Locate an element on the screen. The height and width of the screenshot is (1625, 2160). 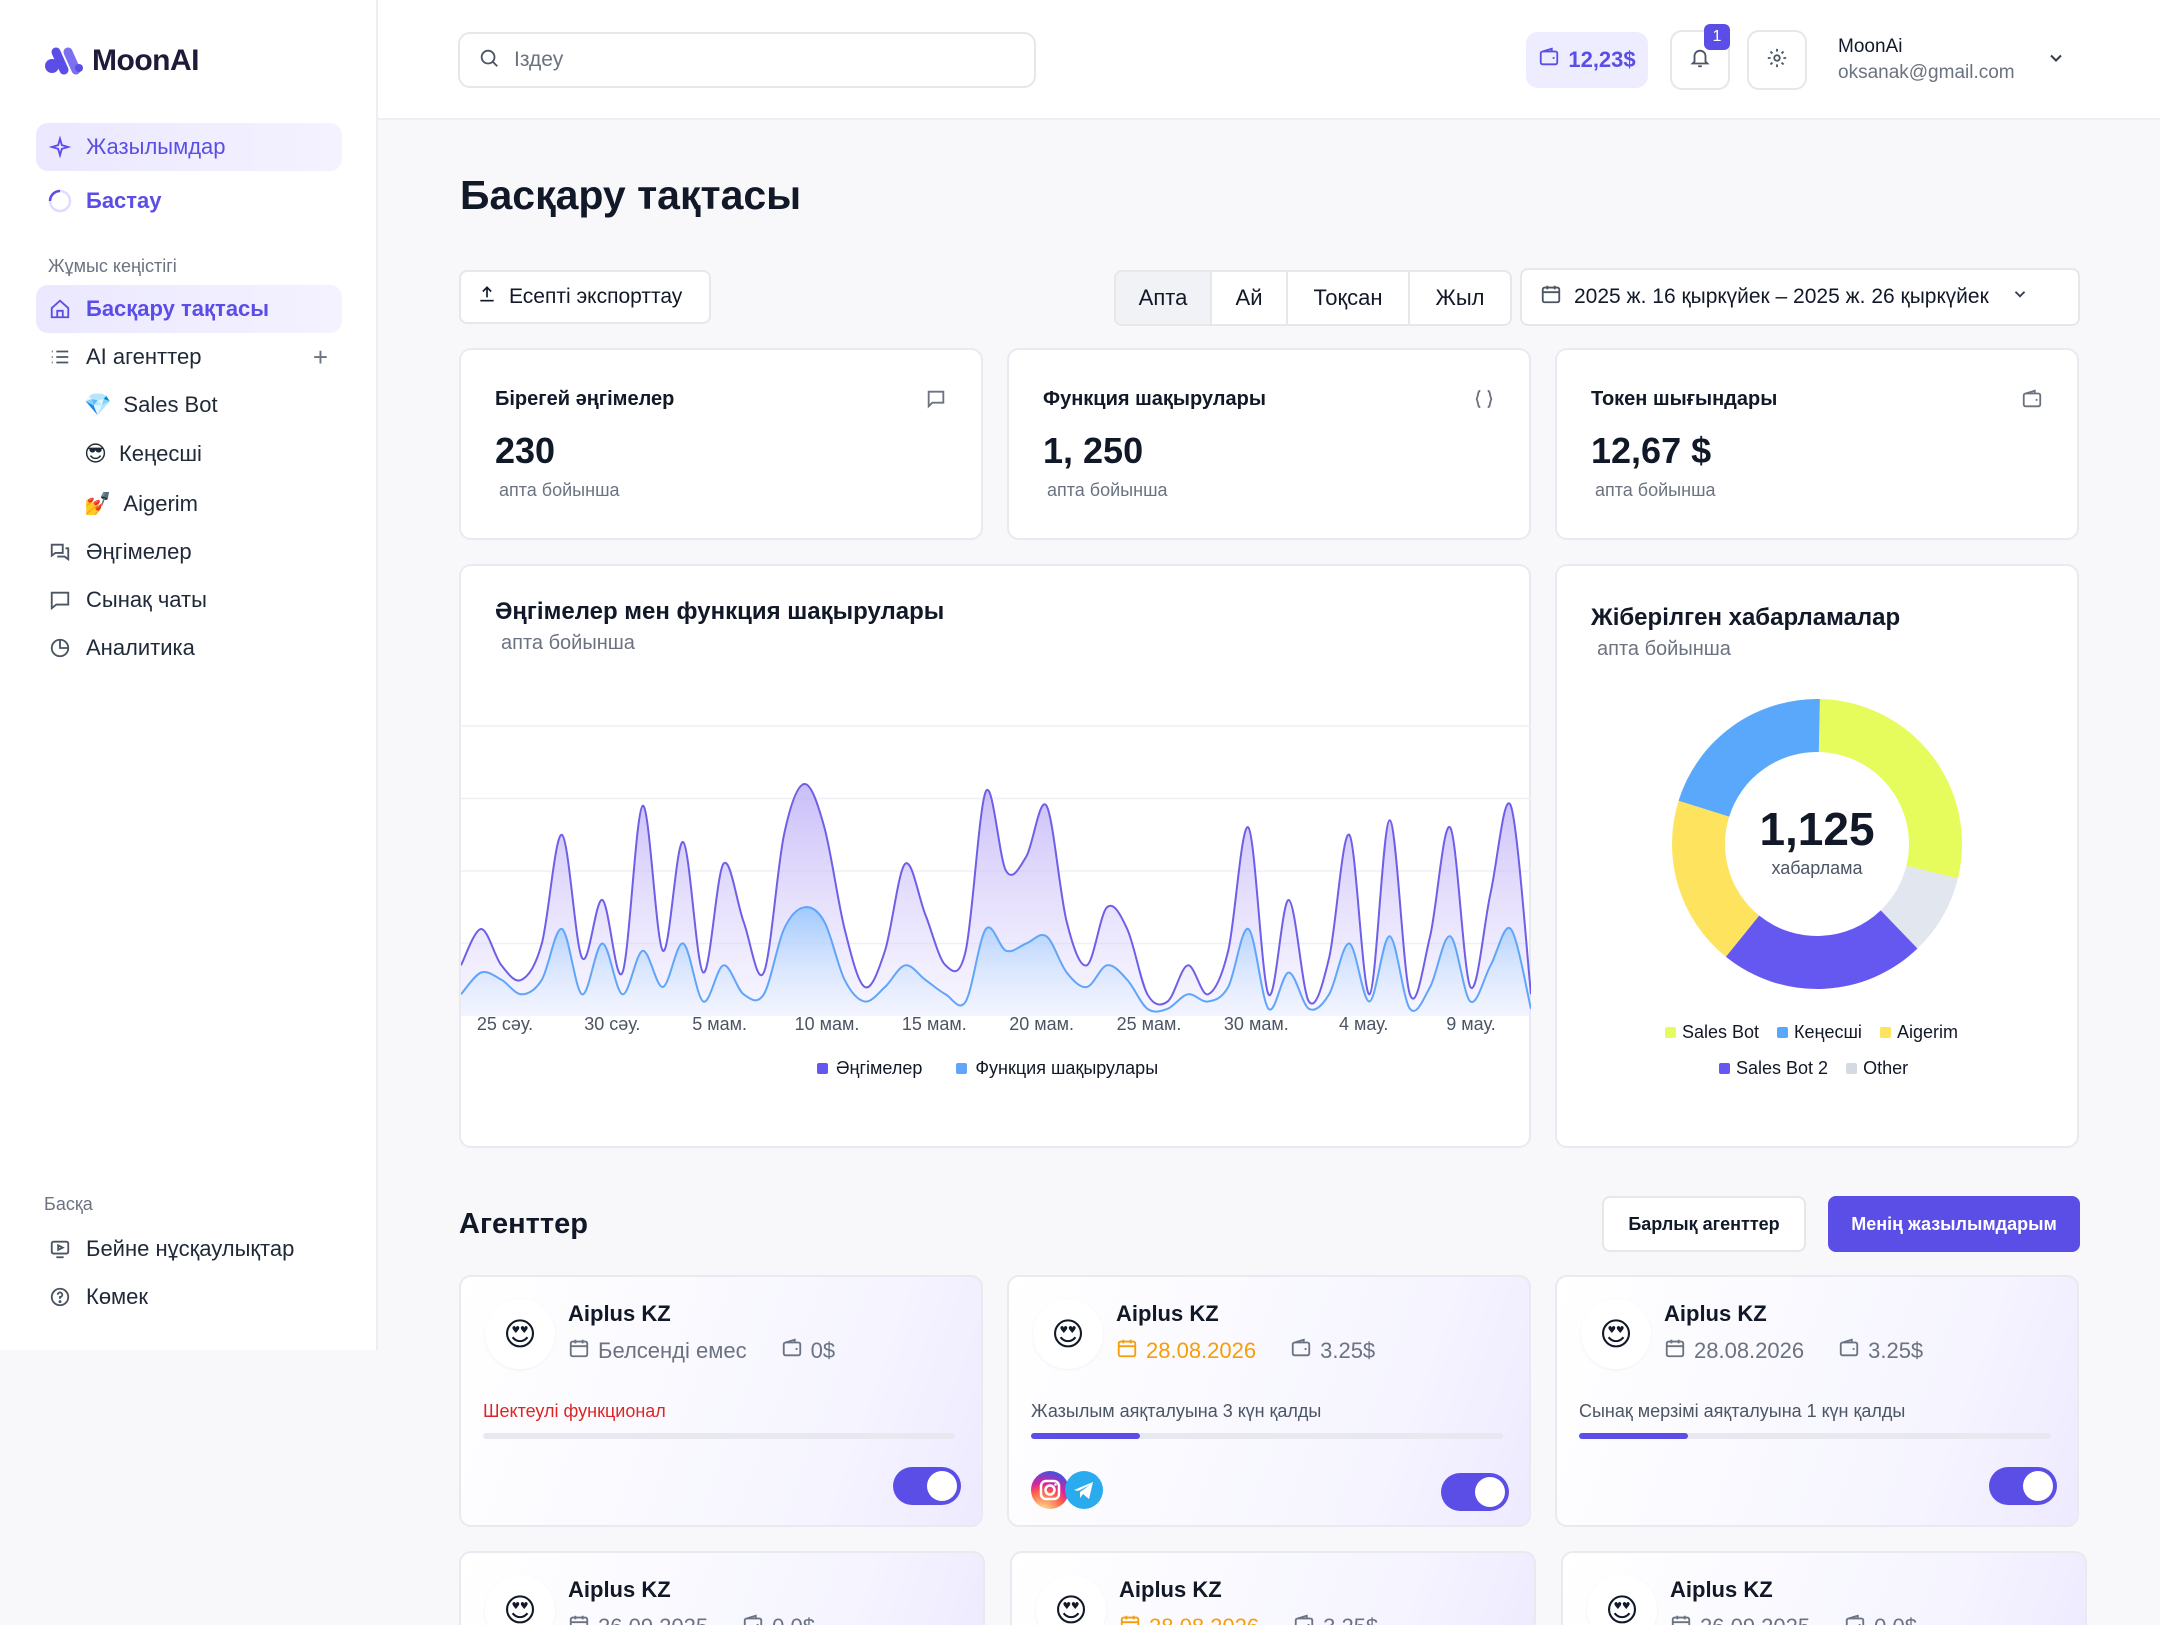
chart-legend: Әңгімелер Функция шақырулары is located at coordinates (987, 1068).